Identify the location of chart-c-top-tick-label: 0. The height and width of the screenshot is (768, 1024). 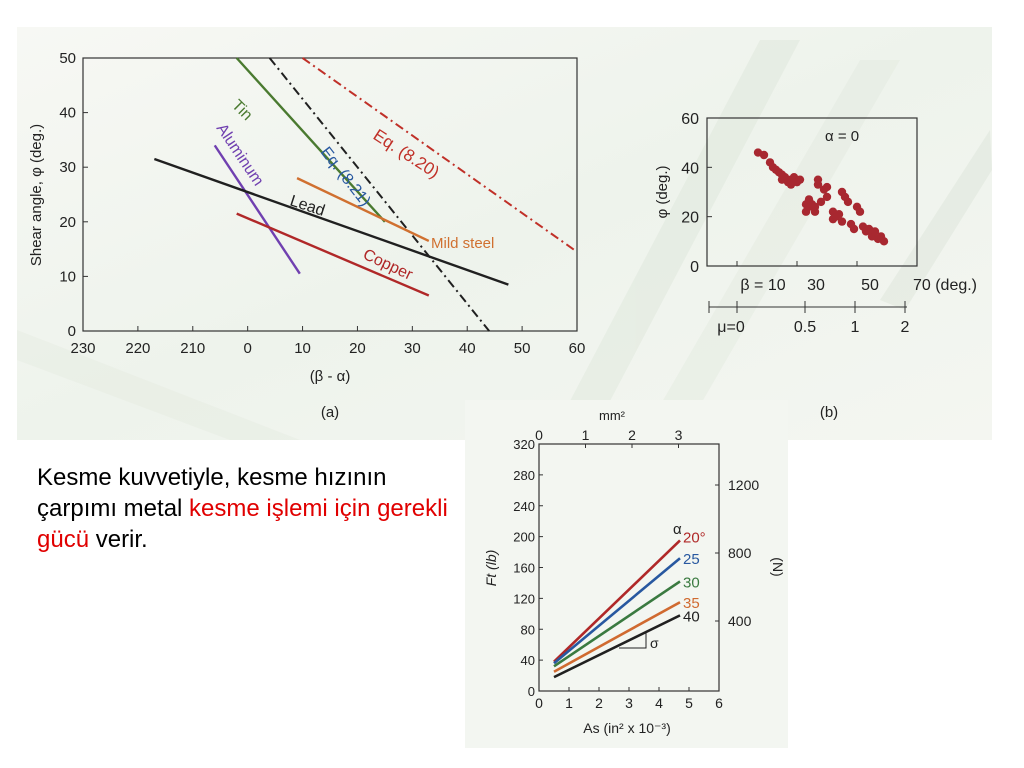
(539, 435).